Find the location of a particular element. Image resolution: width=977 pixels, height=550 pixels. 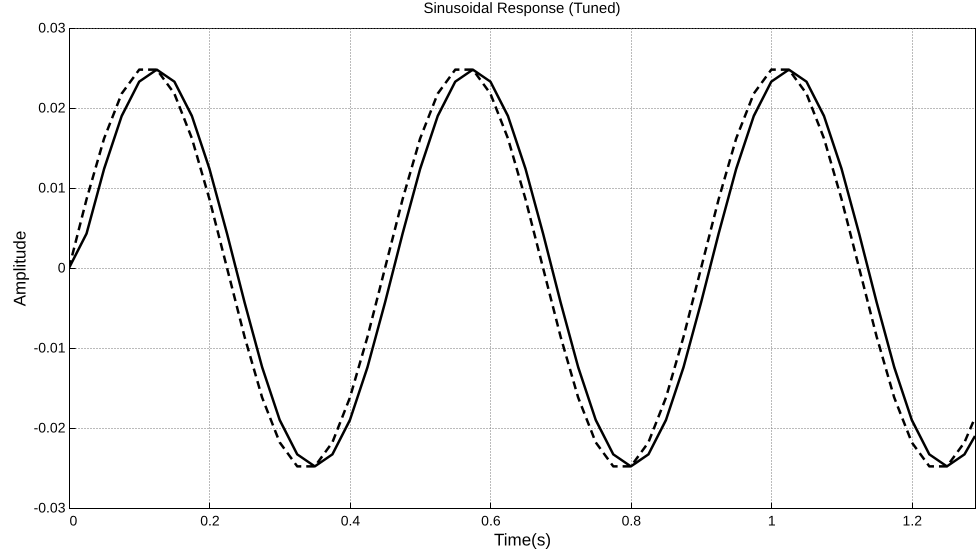

chart-title: Sinusoidal Response (Tuned) is located at coordinates (522, 8).